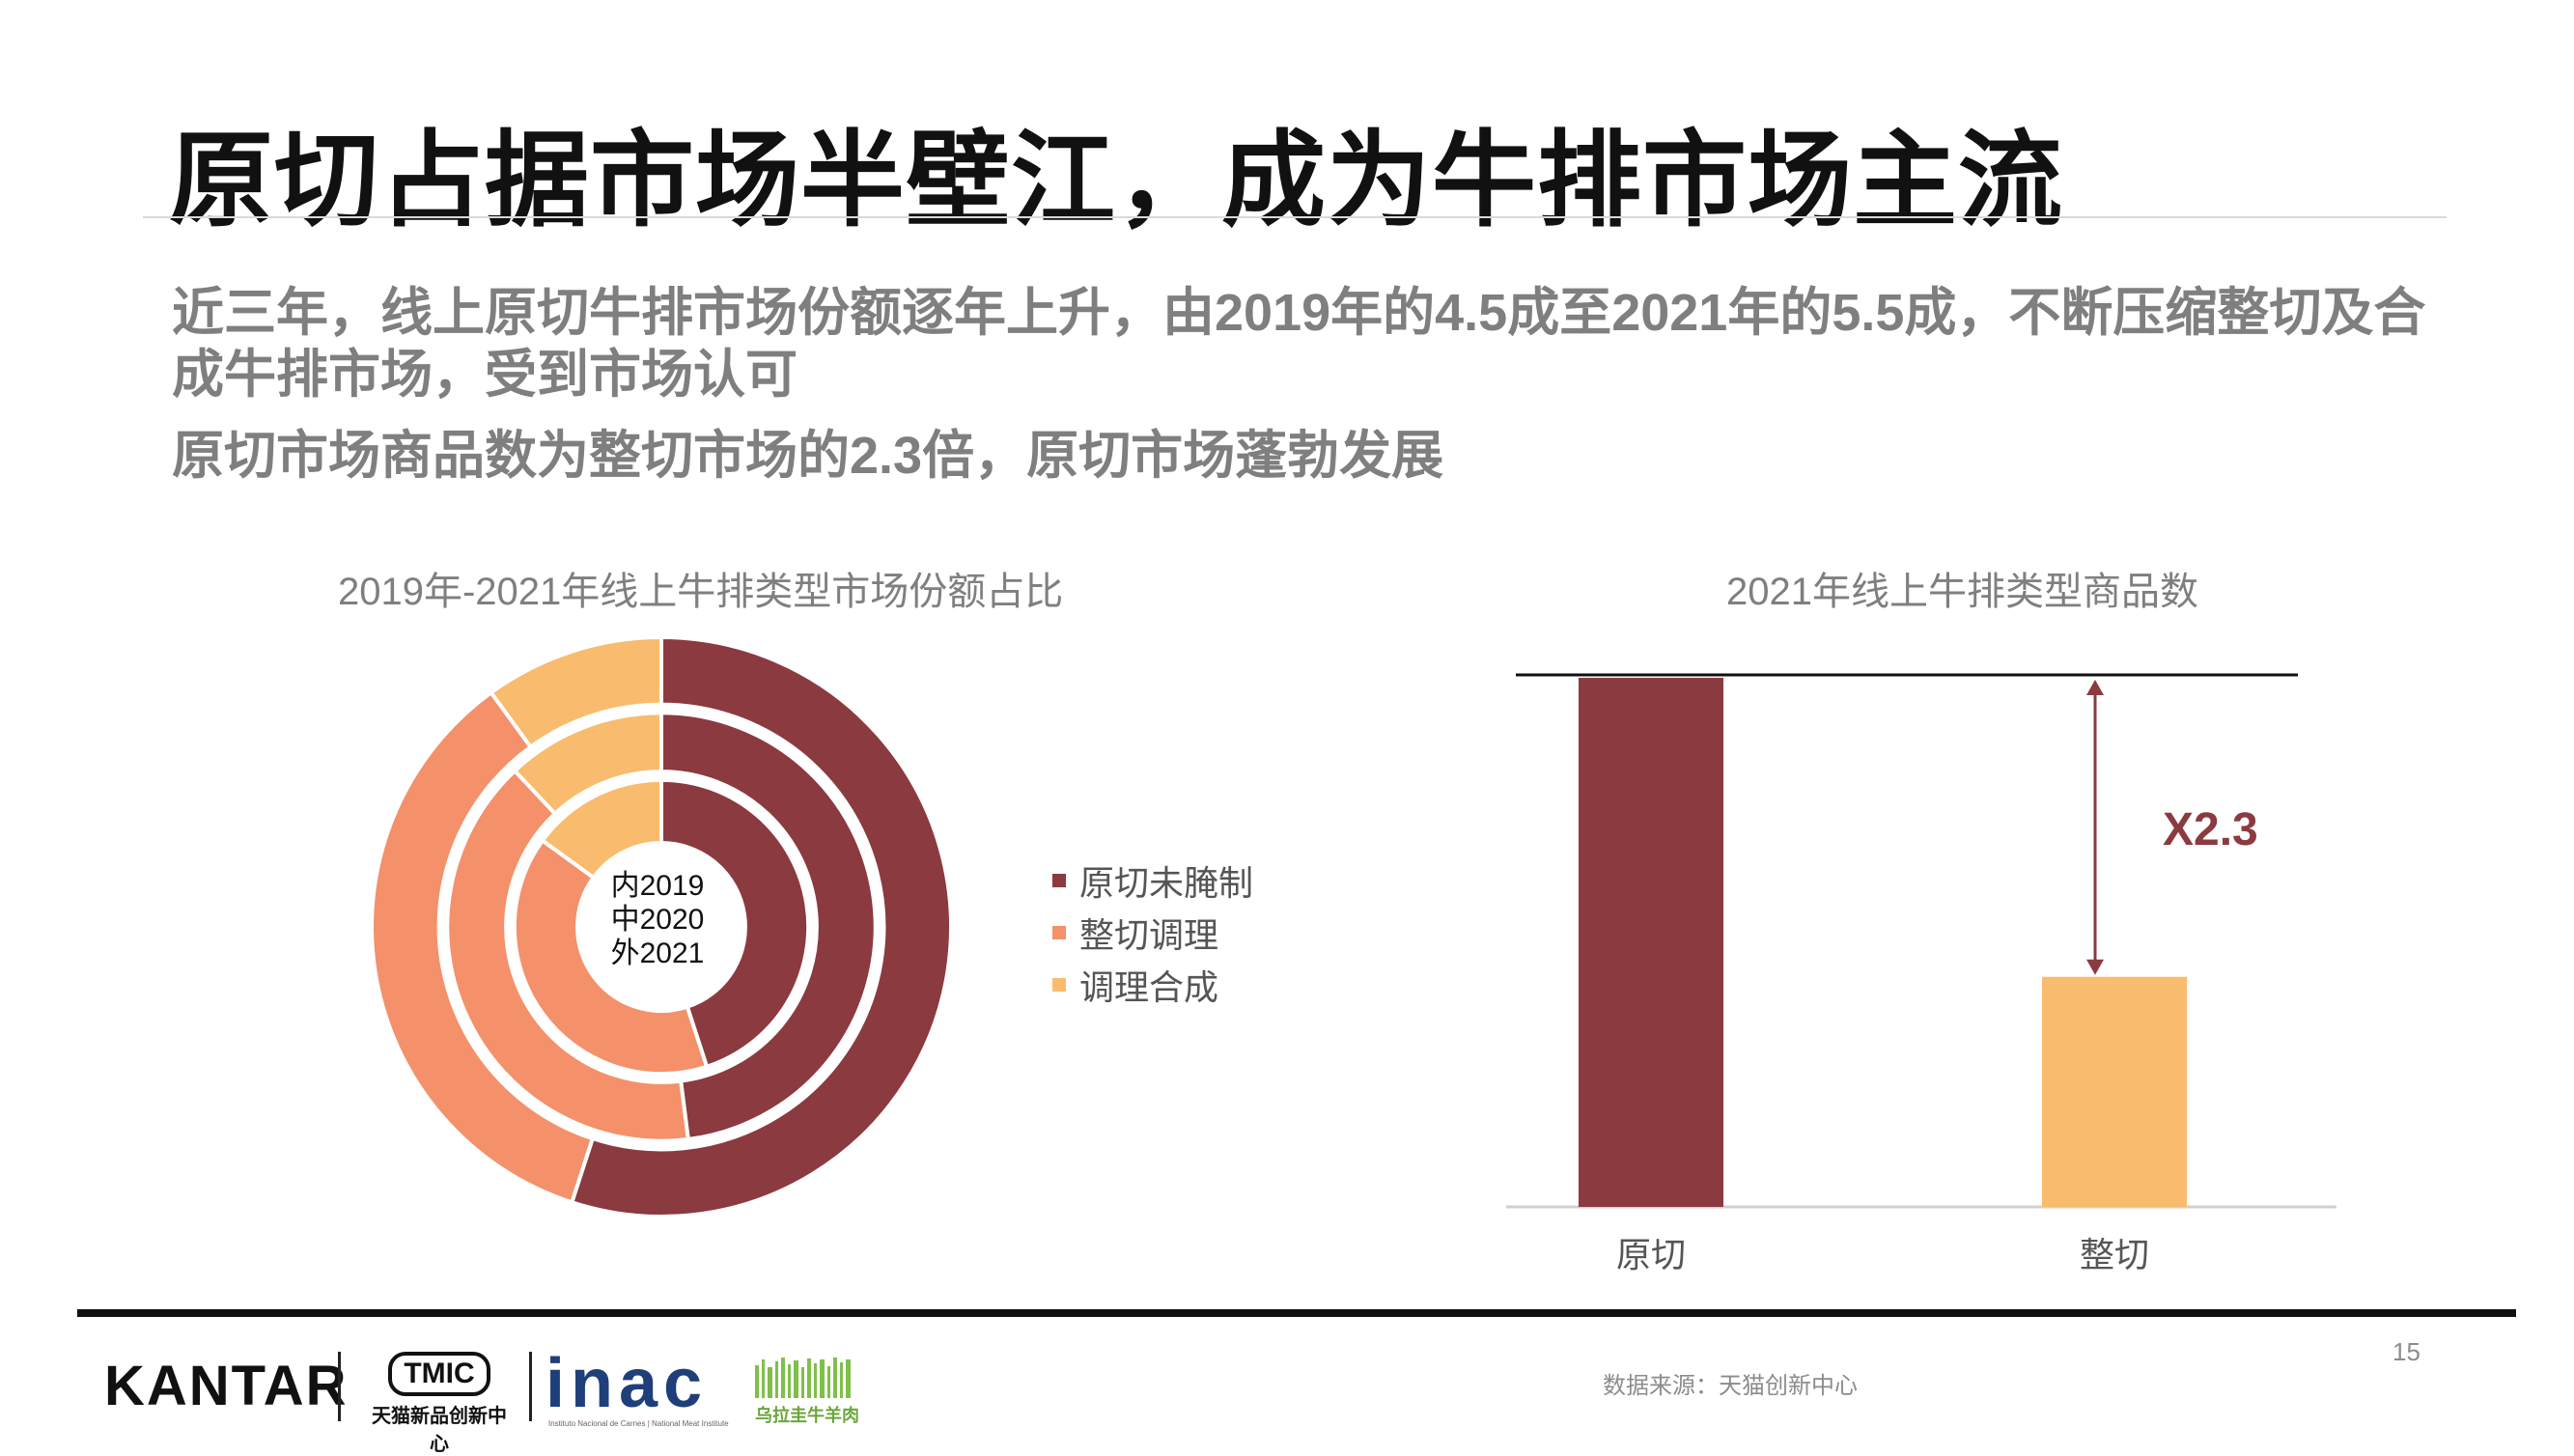 The height and width of the screenshot is (1456, 2574). What do you see at coordinates (701, 592) in the screenshot?
I see `donut-chart-title: 2019年-2021年线上牛排类型市场份额占比` at bounding box center [701, 592].